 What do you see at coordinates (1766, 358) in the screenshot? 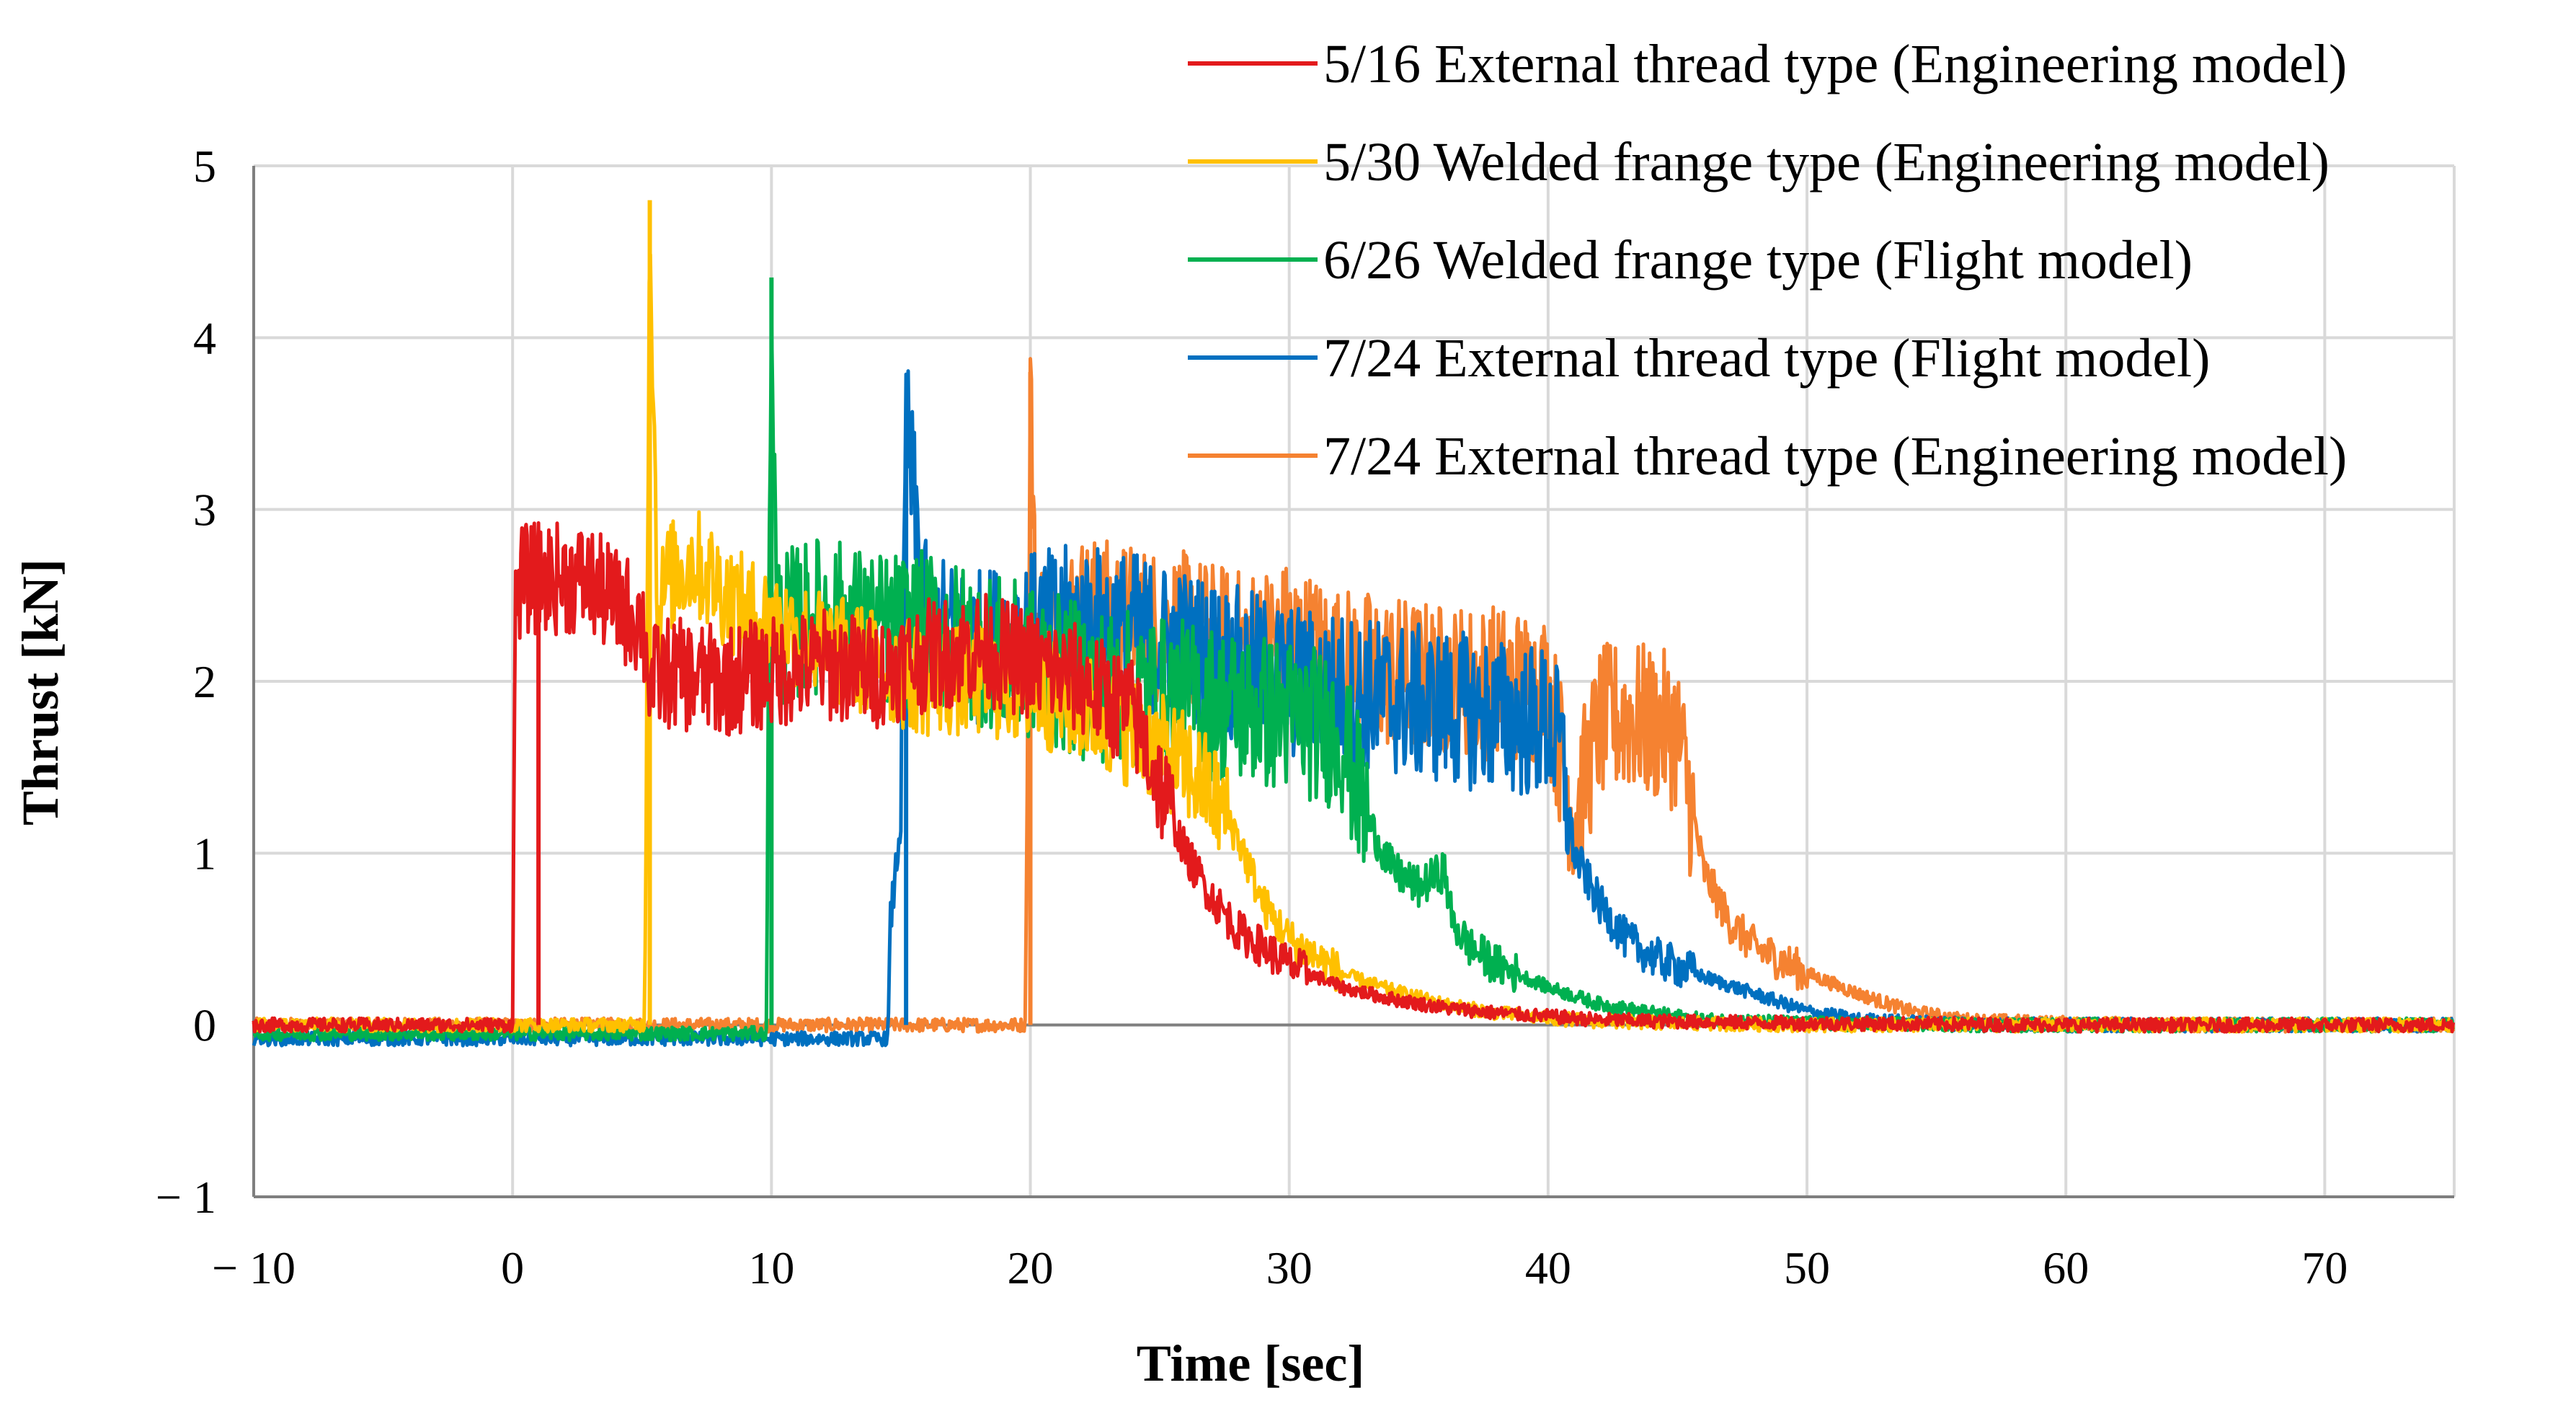
I see `legend-label: 7/24 External thread type (Flight model)` at bounding box center [1766, 358].